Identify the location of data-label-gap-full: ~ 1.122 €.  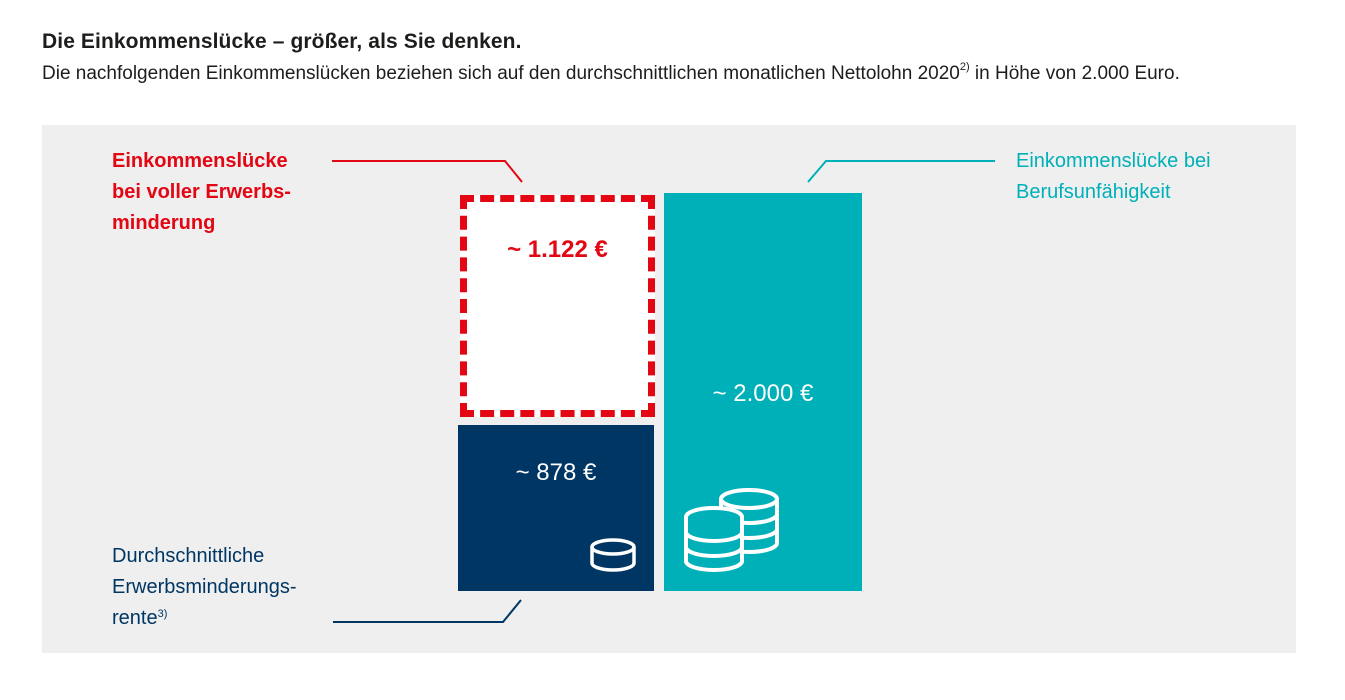
(557, 249).